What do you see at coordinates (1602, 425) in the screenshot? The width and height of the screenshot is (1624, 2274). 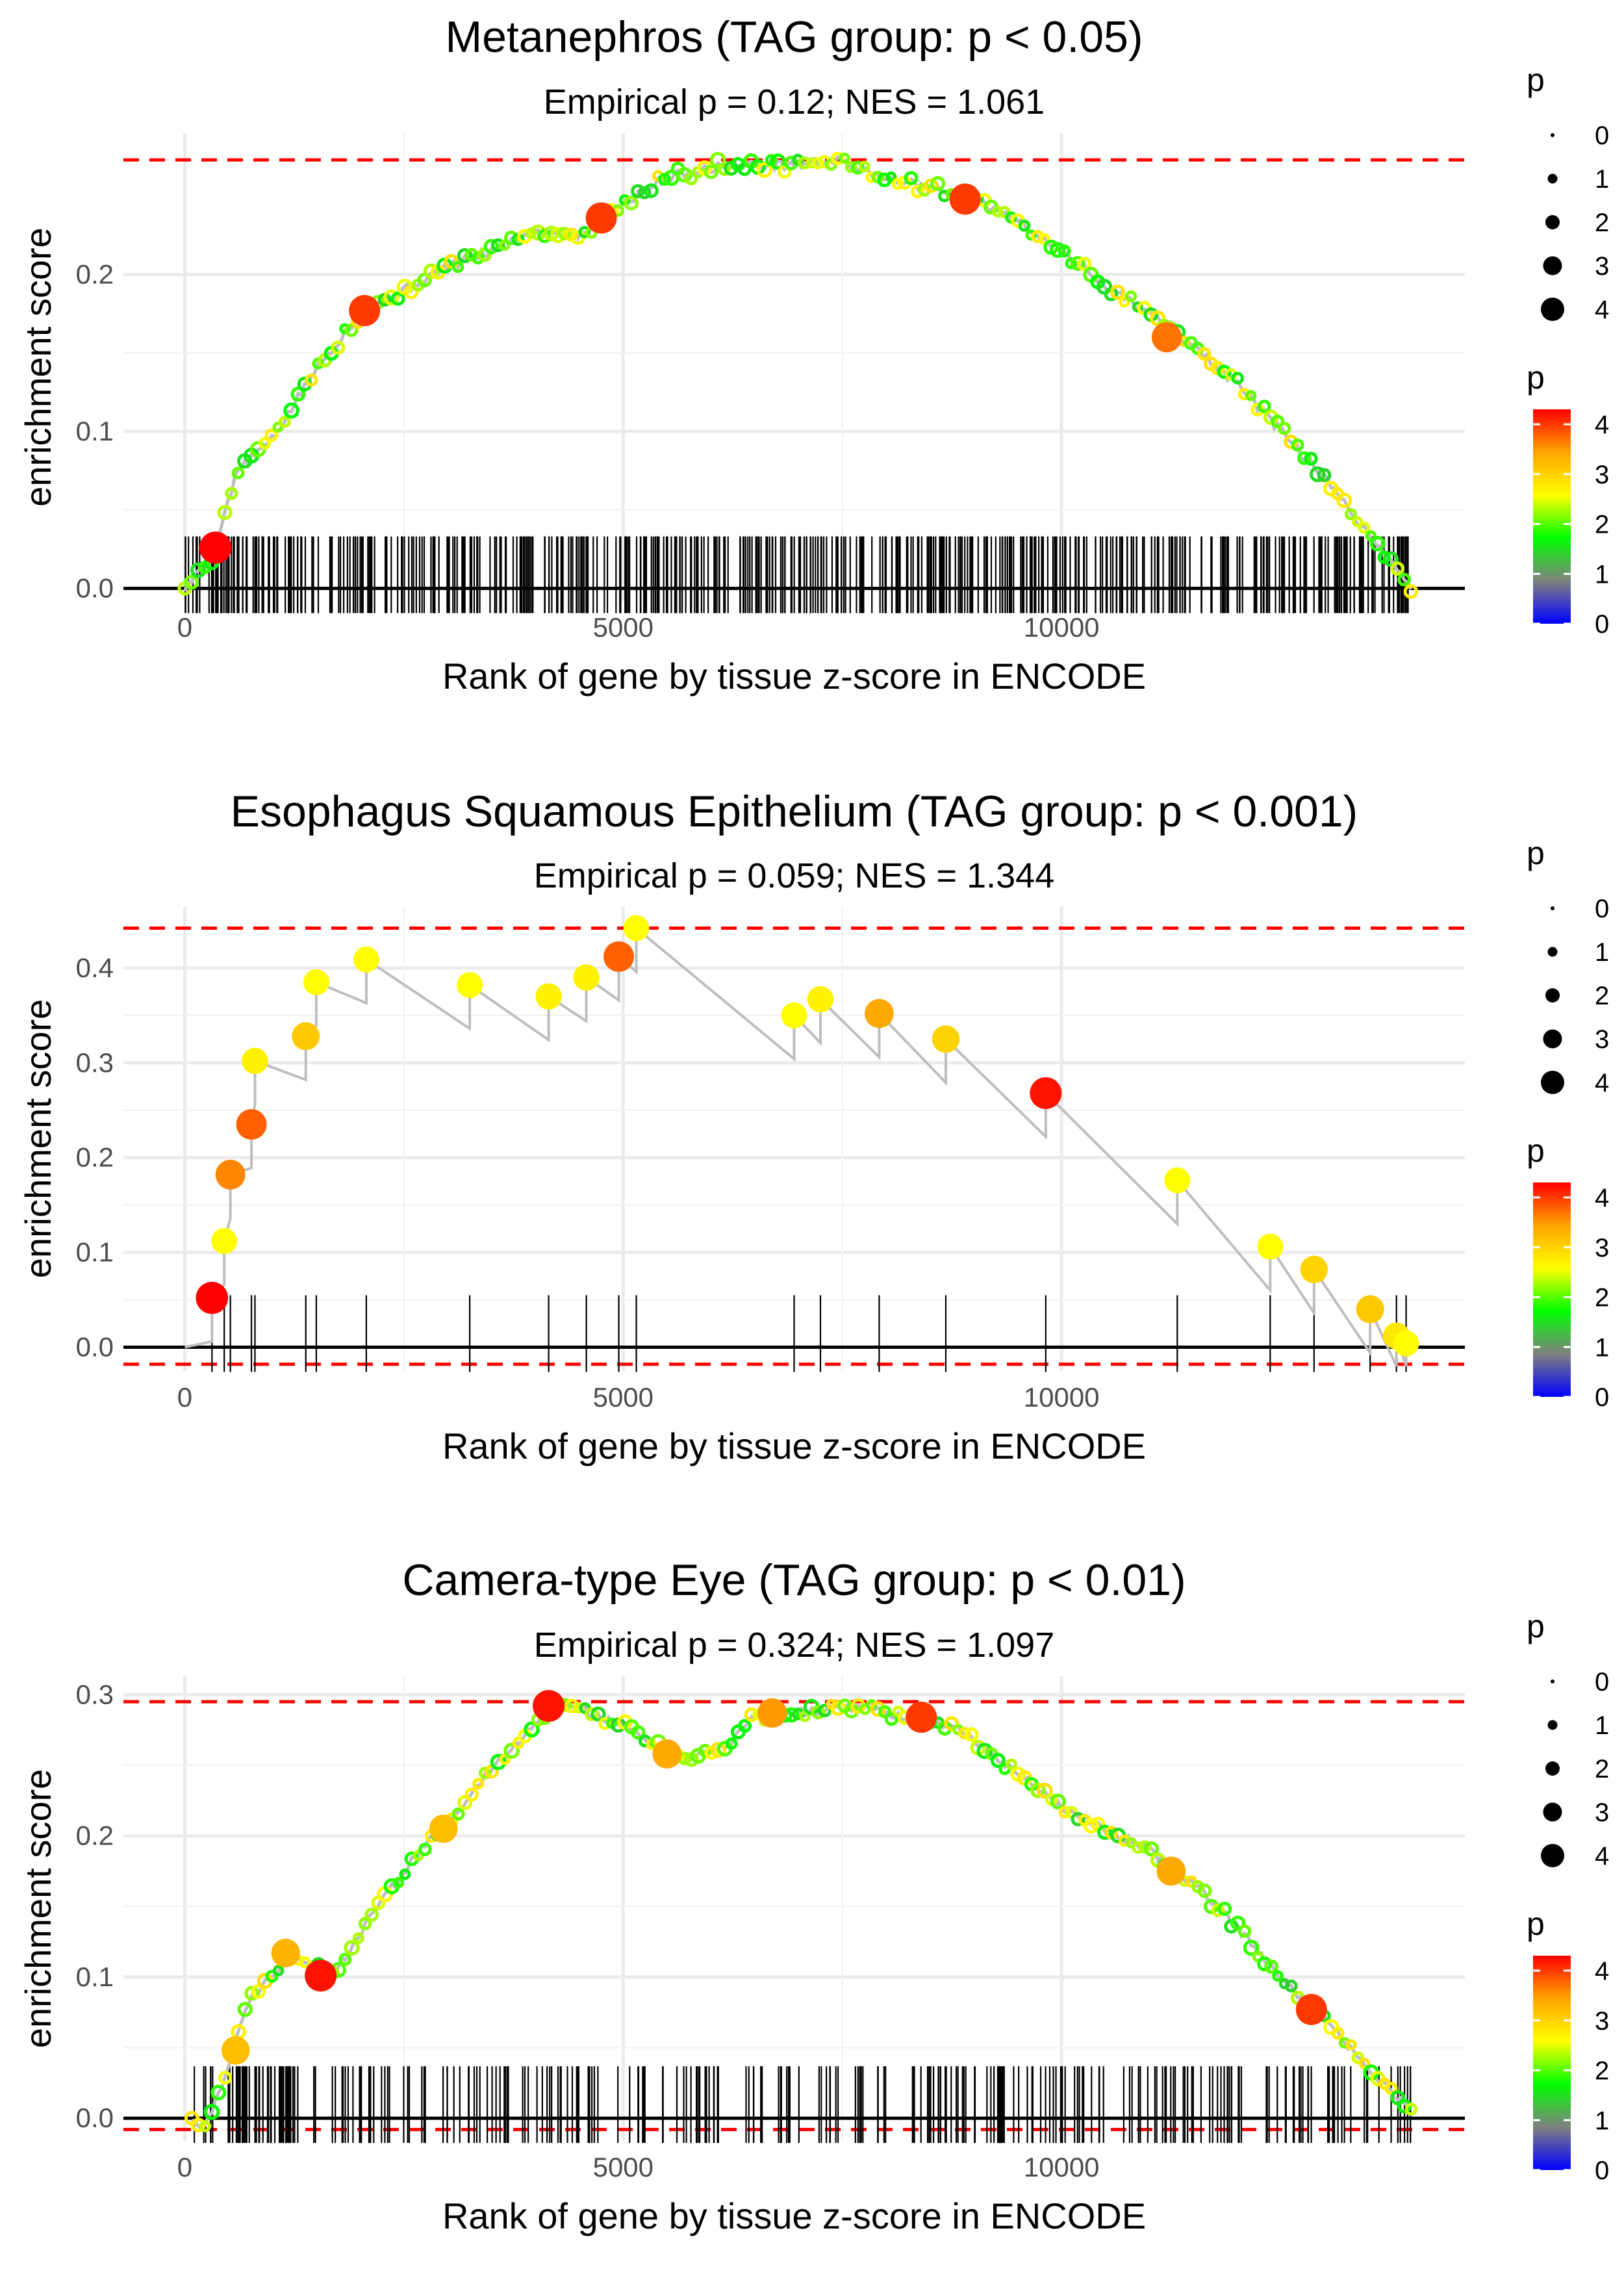 I see `colorbar-label: 4` at bounding box center [1602, 425].